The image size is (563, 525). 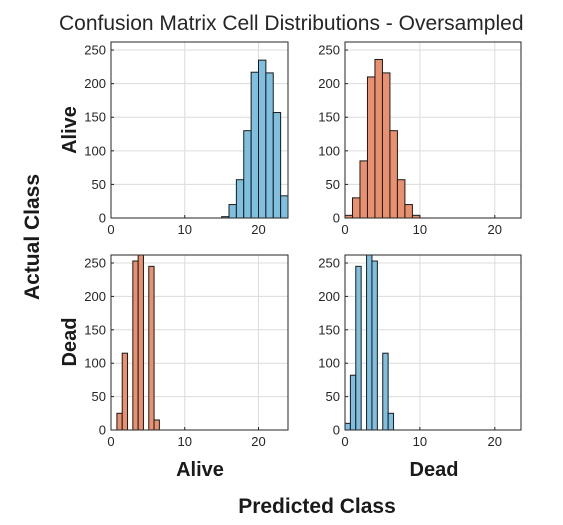 I want to click on x-axis-label: Predicted Class, so click(x=317, y=506).